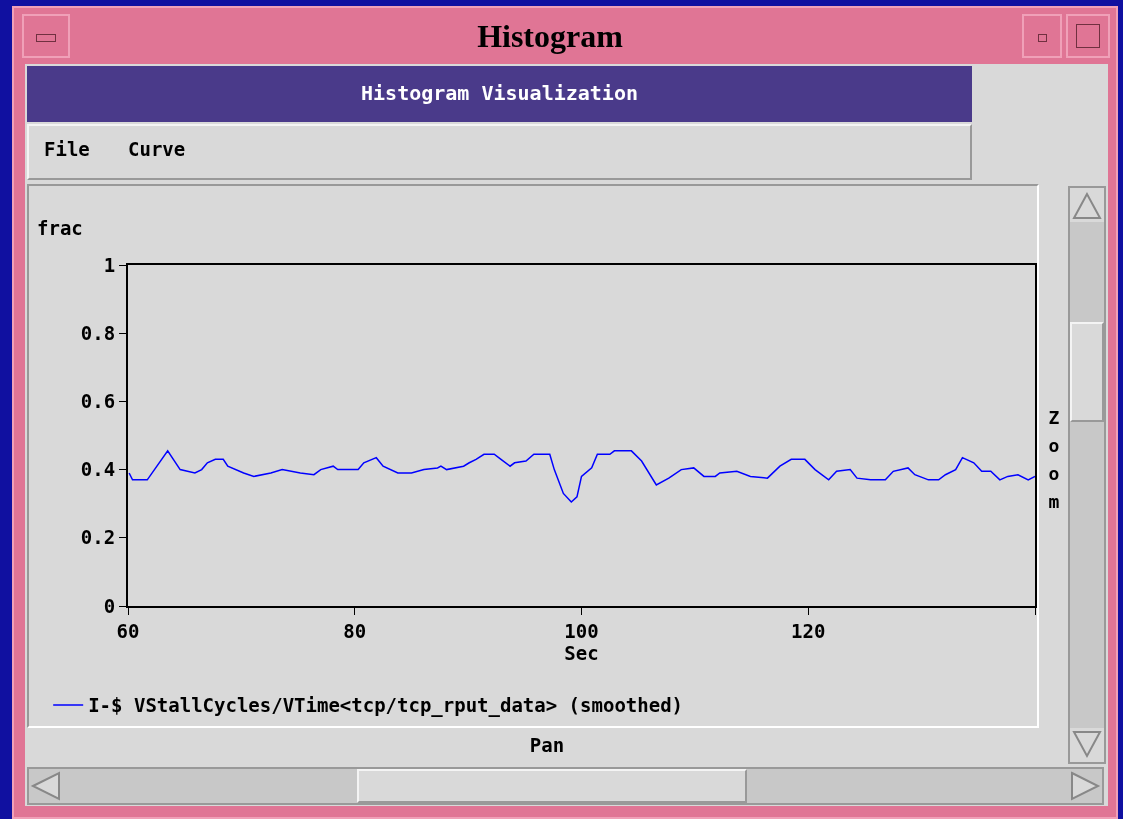  Describe the element at coordinates (109, 264) in the screenshot. I see `y-tick-label: 1` at that location.